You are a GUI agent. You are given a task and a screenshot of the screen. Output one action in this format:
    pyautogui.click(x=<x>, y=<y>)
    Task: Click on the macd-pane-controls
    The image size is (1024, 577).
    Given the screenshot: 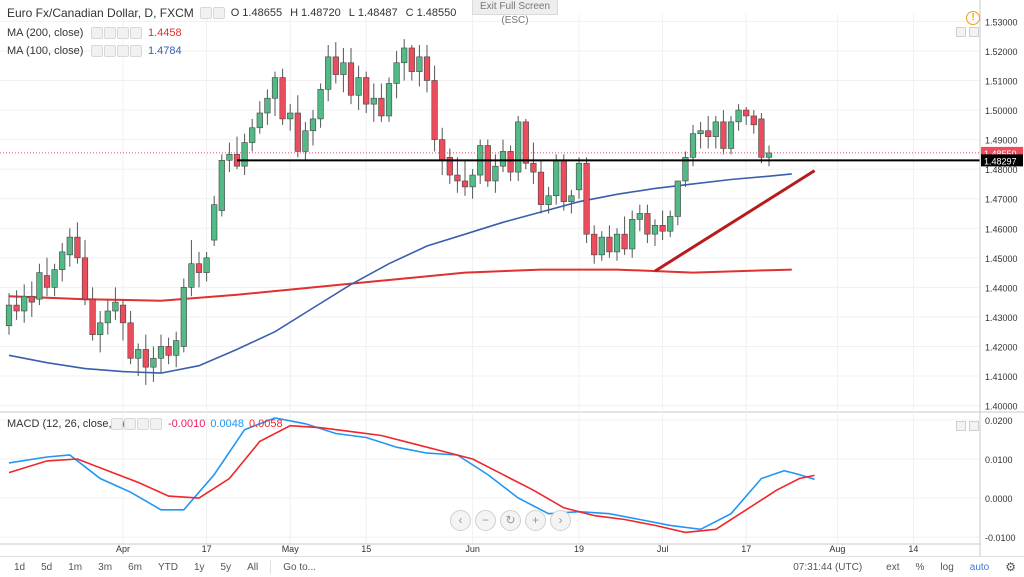 What is the action you would take?
    pyautogui.click(x=967, y=426)
    